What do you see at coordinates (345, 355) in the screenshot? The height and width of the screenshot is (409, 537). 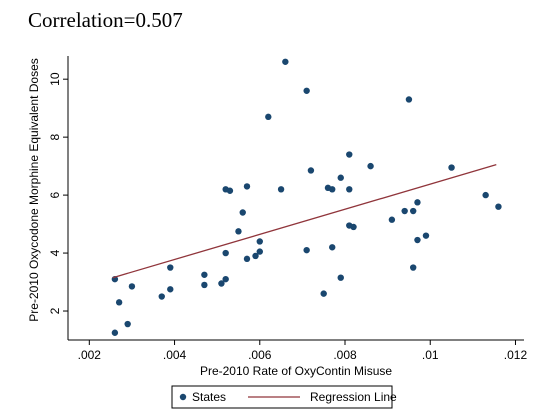 I see `x-tick-label: .008` at bounding box center [345, 355].